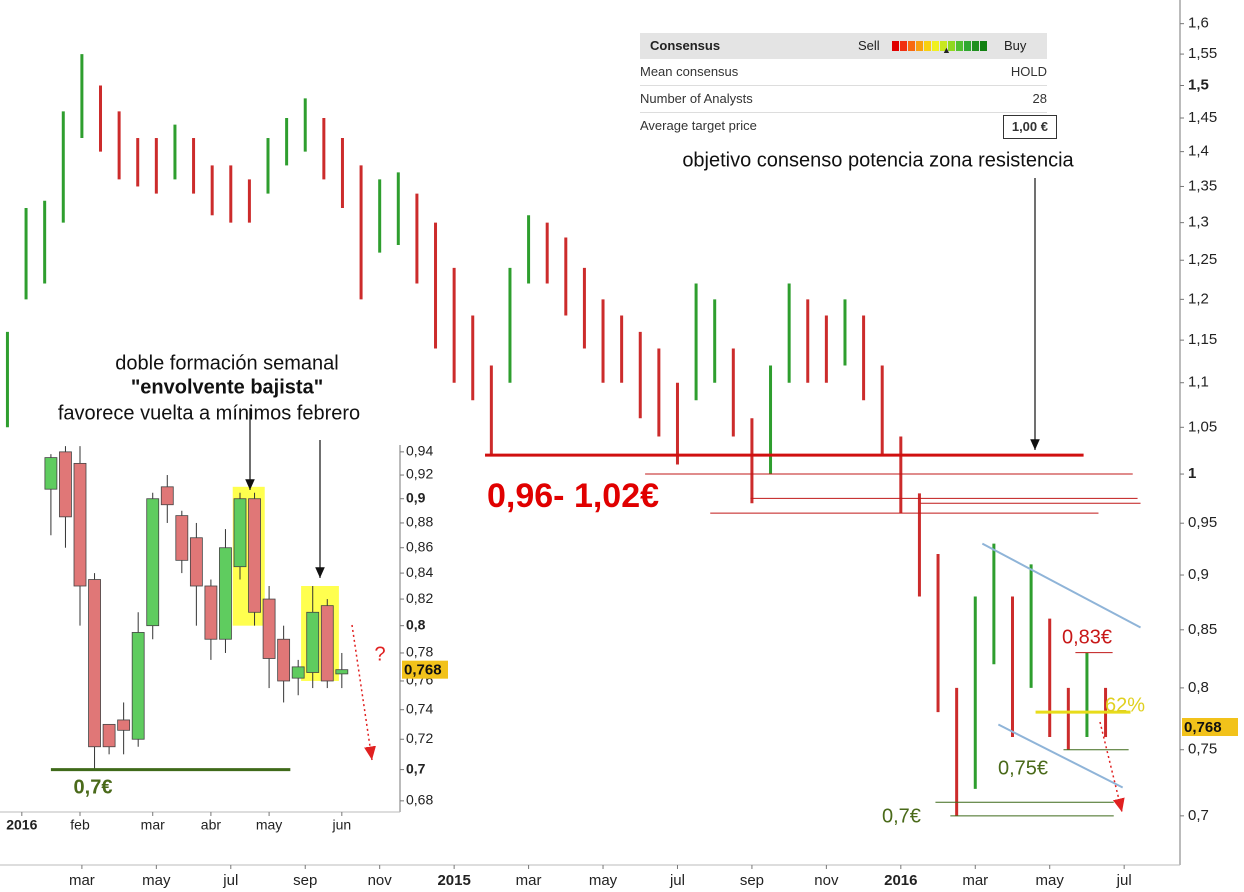 The height and width of the screenshot is (892, 1244). What do you see at coordinates (843, 99) in the screenshot?
I see `table-row: Number of Analysts 28` at bounding box center [843, 99].